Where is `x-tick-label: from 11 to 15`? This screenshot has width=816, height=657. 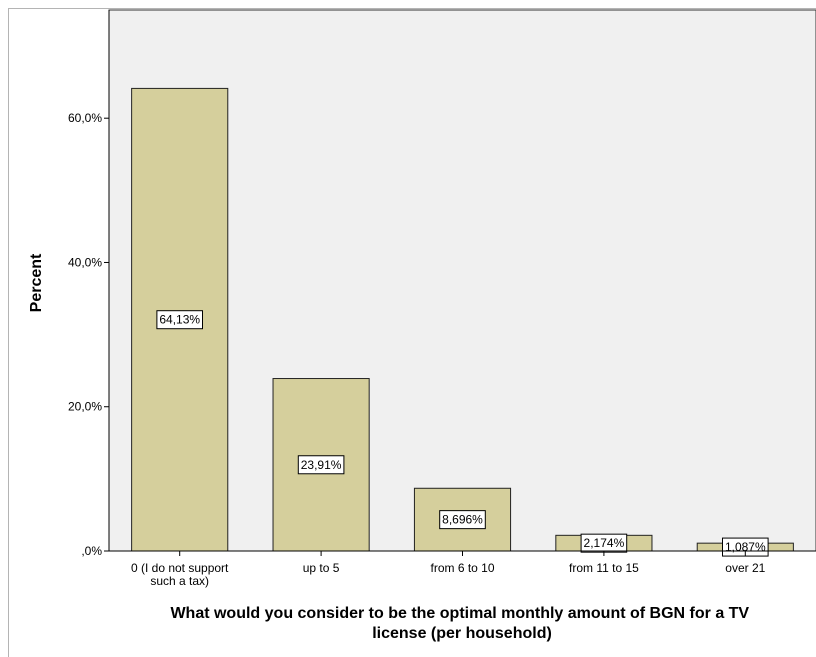 x-tick-label: from 11 to 15 is located at coordinates (604, 568).